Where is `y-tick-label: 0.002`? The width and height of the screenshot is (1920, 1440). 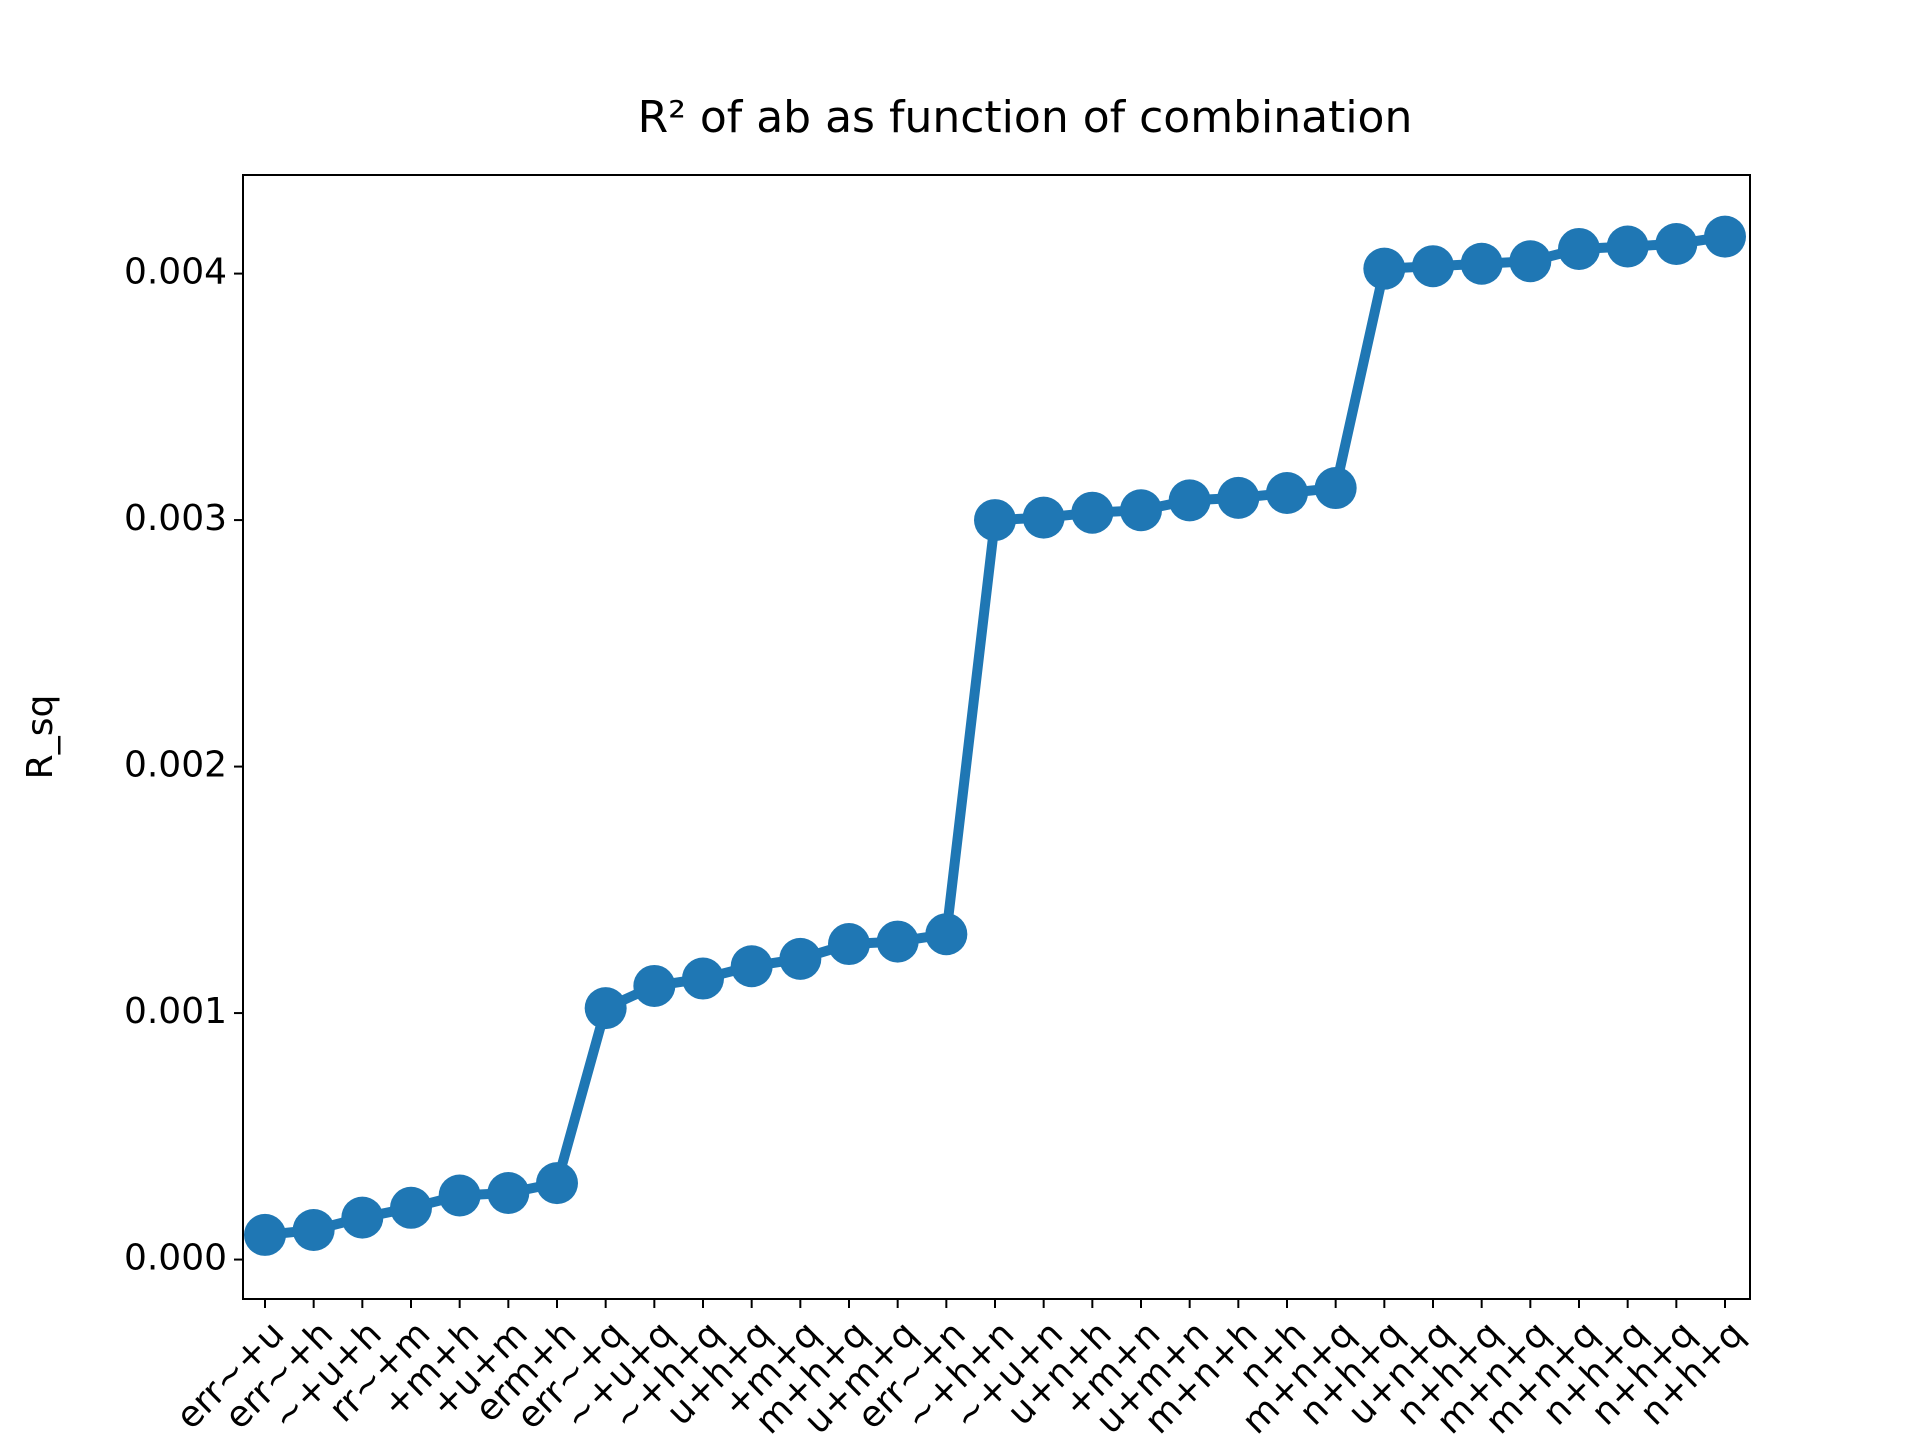 y-tick-label: 0.002 is located at coordinates (175, 765).